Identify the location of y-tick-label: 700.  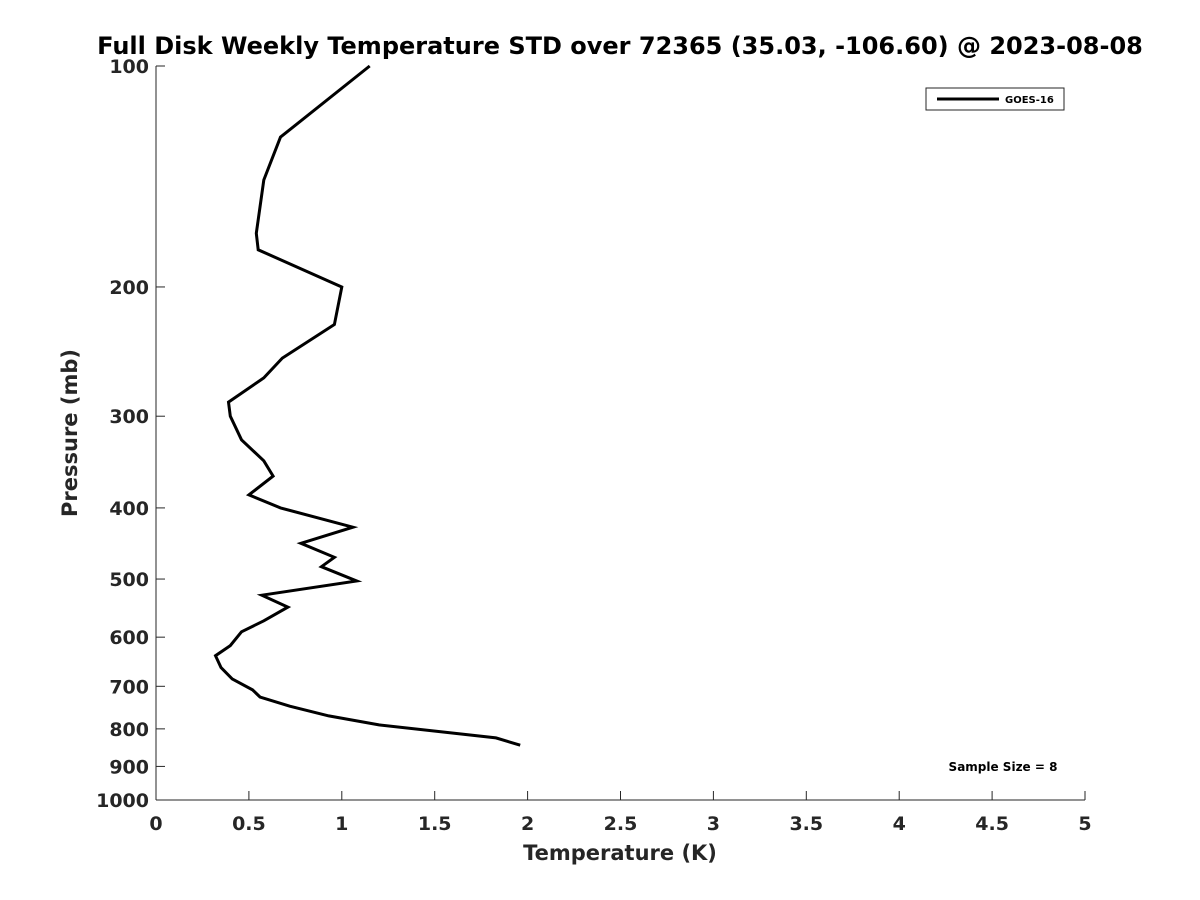
(129, 687).